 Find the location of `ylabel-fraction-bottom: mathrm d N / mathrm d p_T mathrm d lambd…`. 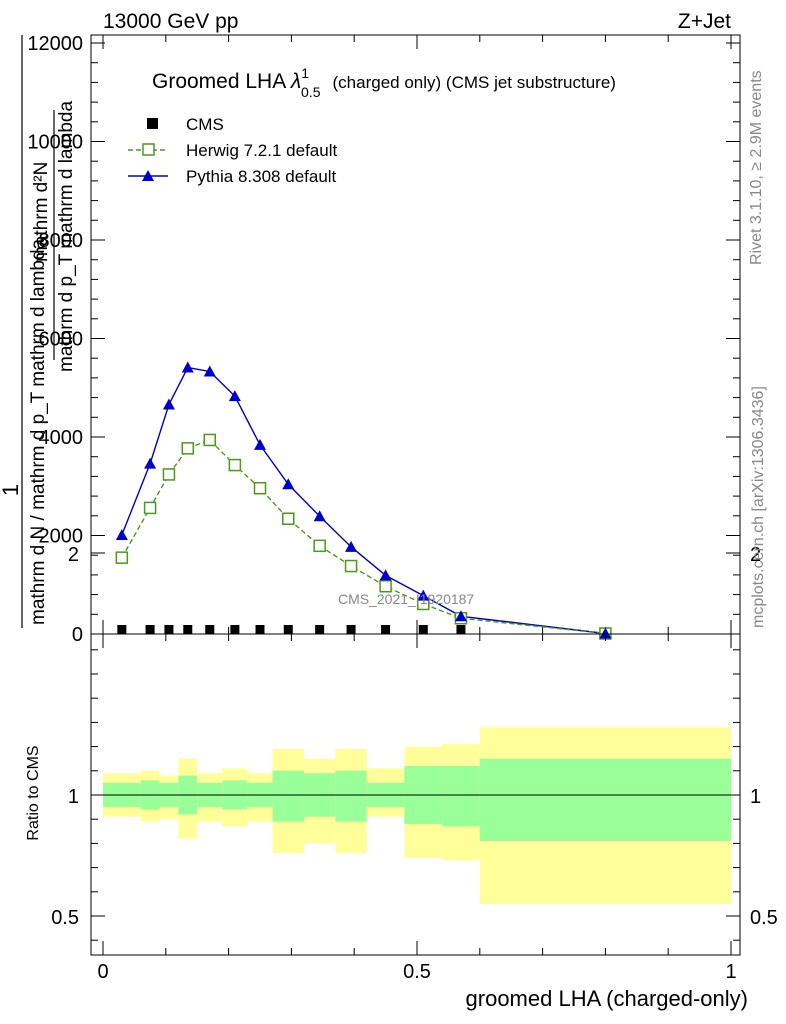

ylabel-fraction-bottom: mathrm d N / mathrm d p_T mathrm d lambd… is located at coordinates (38, 431).